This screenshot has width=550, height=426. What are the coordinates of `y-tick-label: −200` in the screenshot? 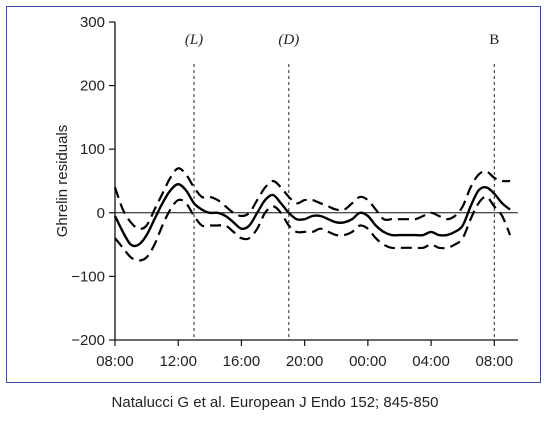 It's located at (88, 340).